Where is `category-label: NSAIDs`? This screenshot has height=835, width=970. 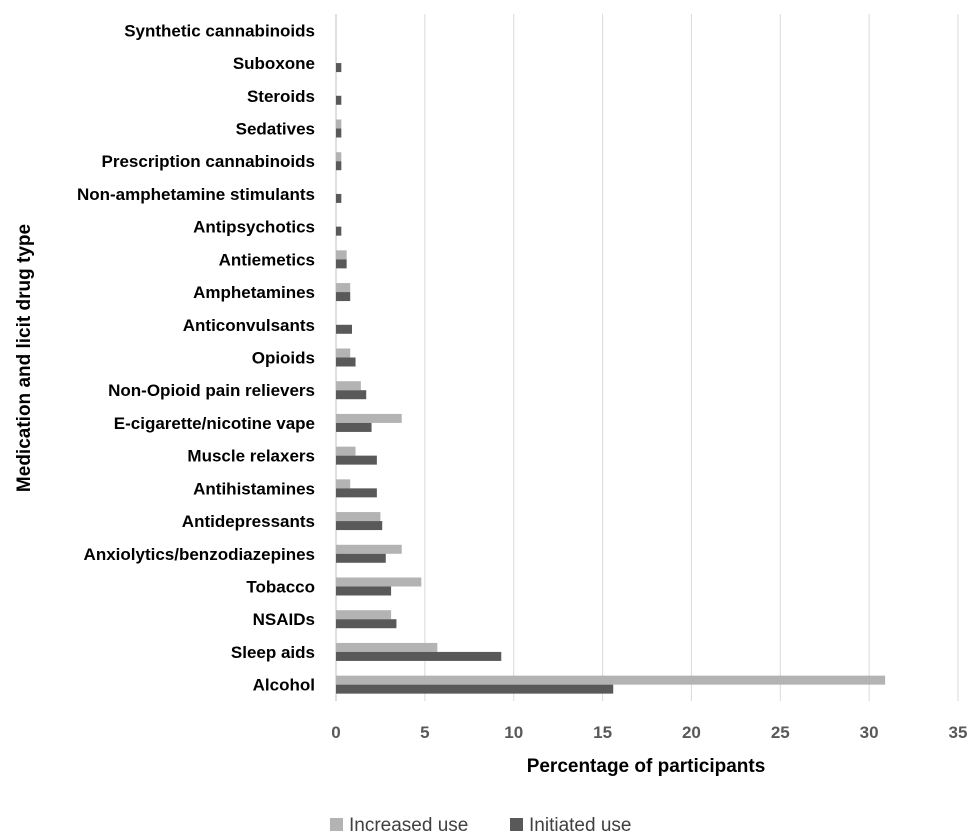 category-label: NSAIDs is located at coordinates (284, 619).